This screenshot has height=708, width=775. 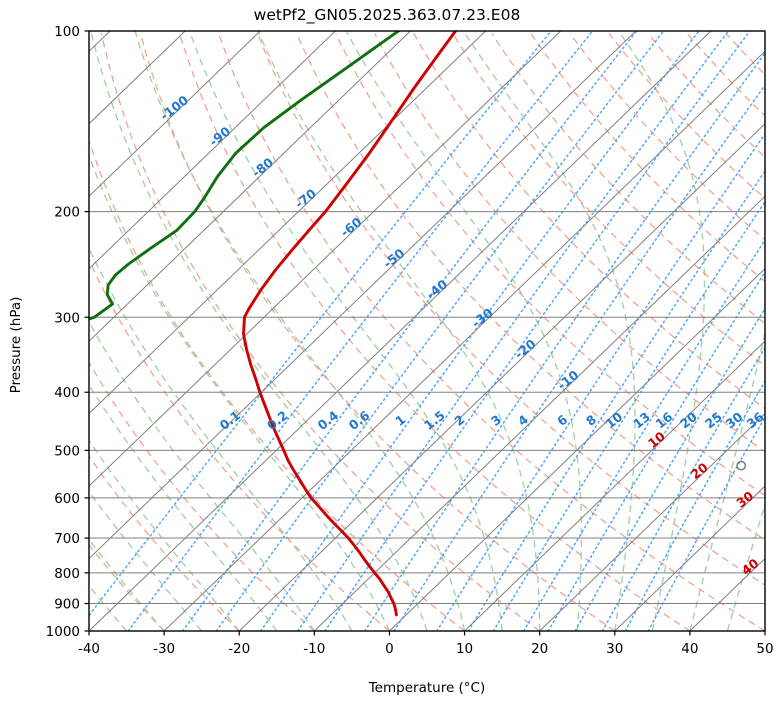 I want to click on x-axis-label: Temperature (°C), so click(x=427, y=688).